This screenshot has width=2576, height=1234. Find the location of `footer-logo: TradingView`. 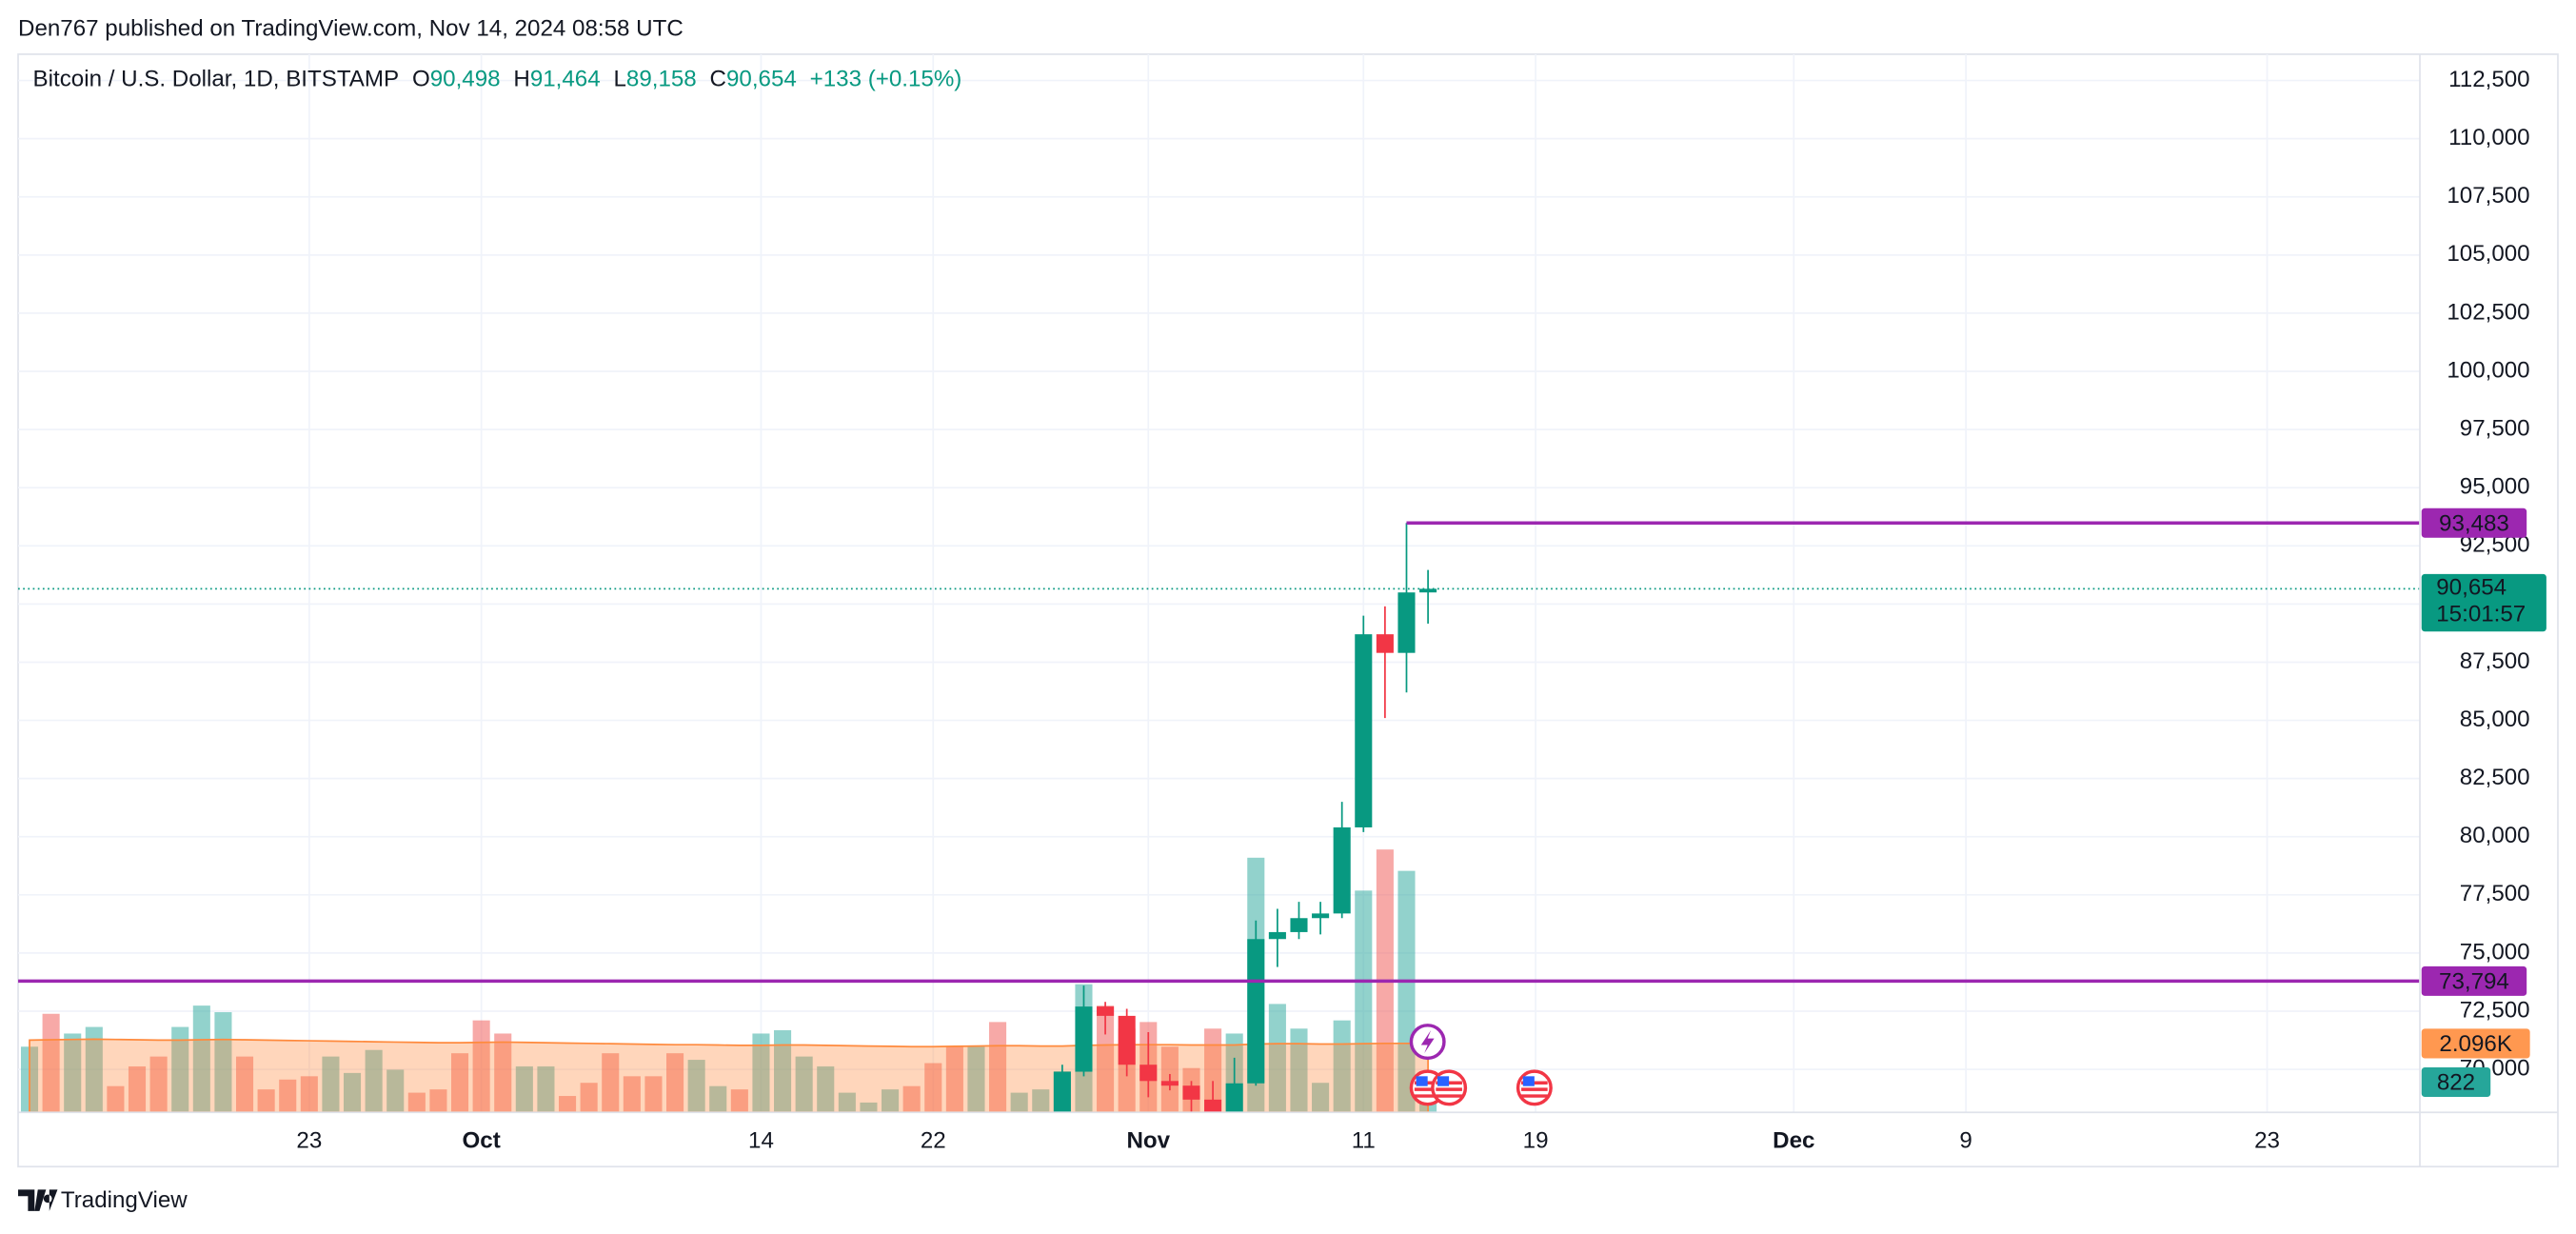

footer-logo: TradingView is located at coordinates (103, 1200).